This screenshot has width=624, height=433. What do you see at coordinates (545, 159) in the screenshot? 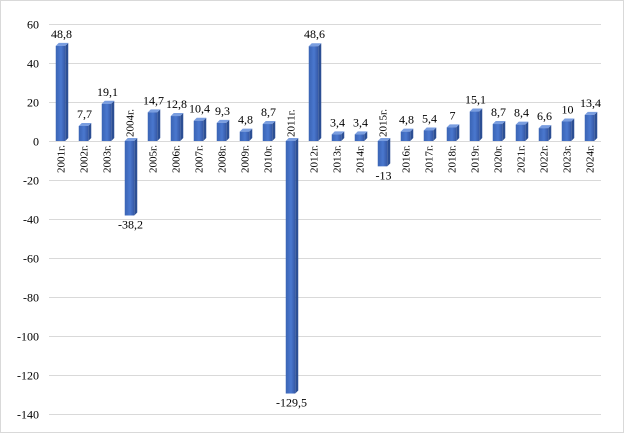
I see `x-tick-label: 2022г.` at bounding box center [545, 159].